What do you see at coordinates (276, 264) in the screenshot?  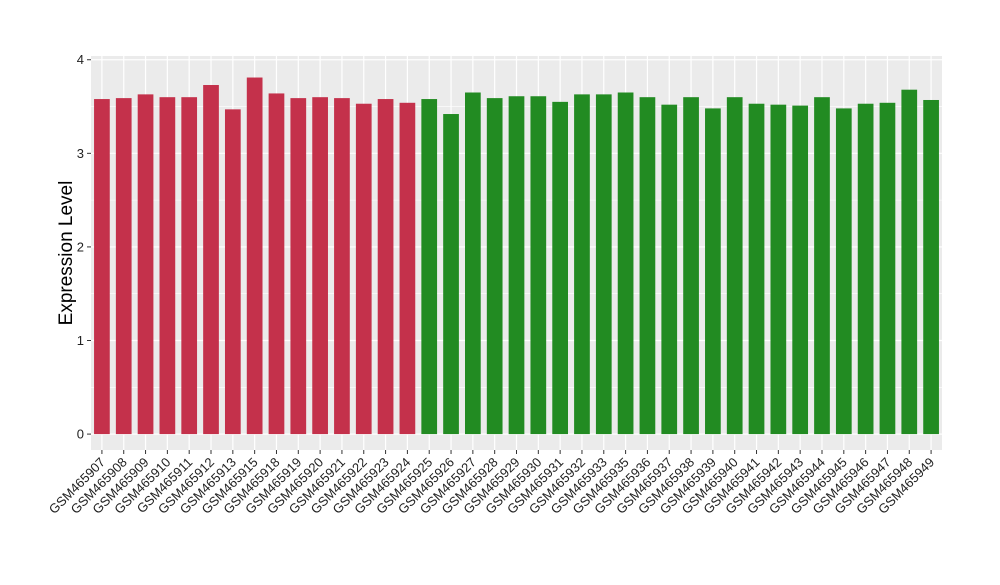 I see `bar-GSM465918` at bounding box center [276, 264].